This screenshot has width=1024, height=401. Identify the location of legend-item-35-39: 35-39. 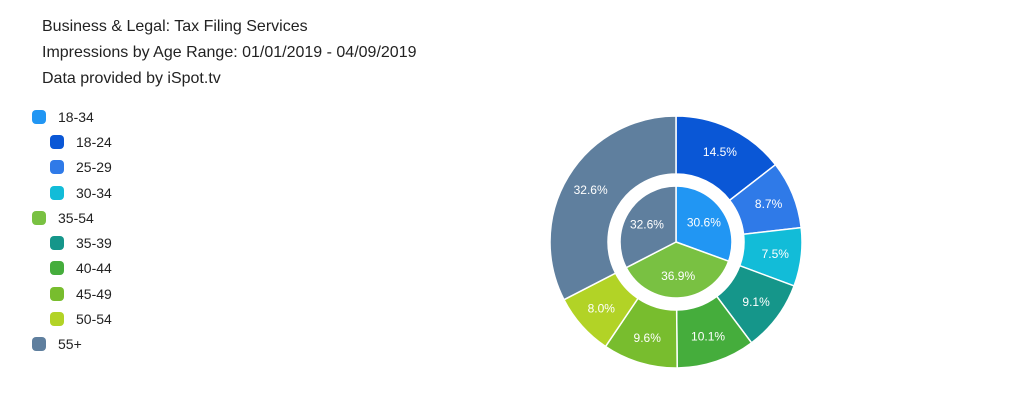
(72, 242).